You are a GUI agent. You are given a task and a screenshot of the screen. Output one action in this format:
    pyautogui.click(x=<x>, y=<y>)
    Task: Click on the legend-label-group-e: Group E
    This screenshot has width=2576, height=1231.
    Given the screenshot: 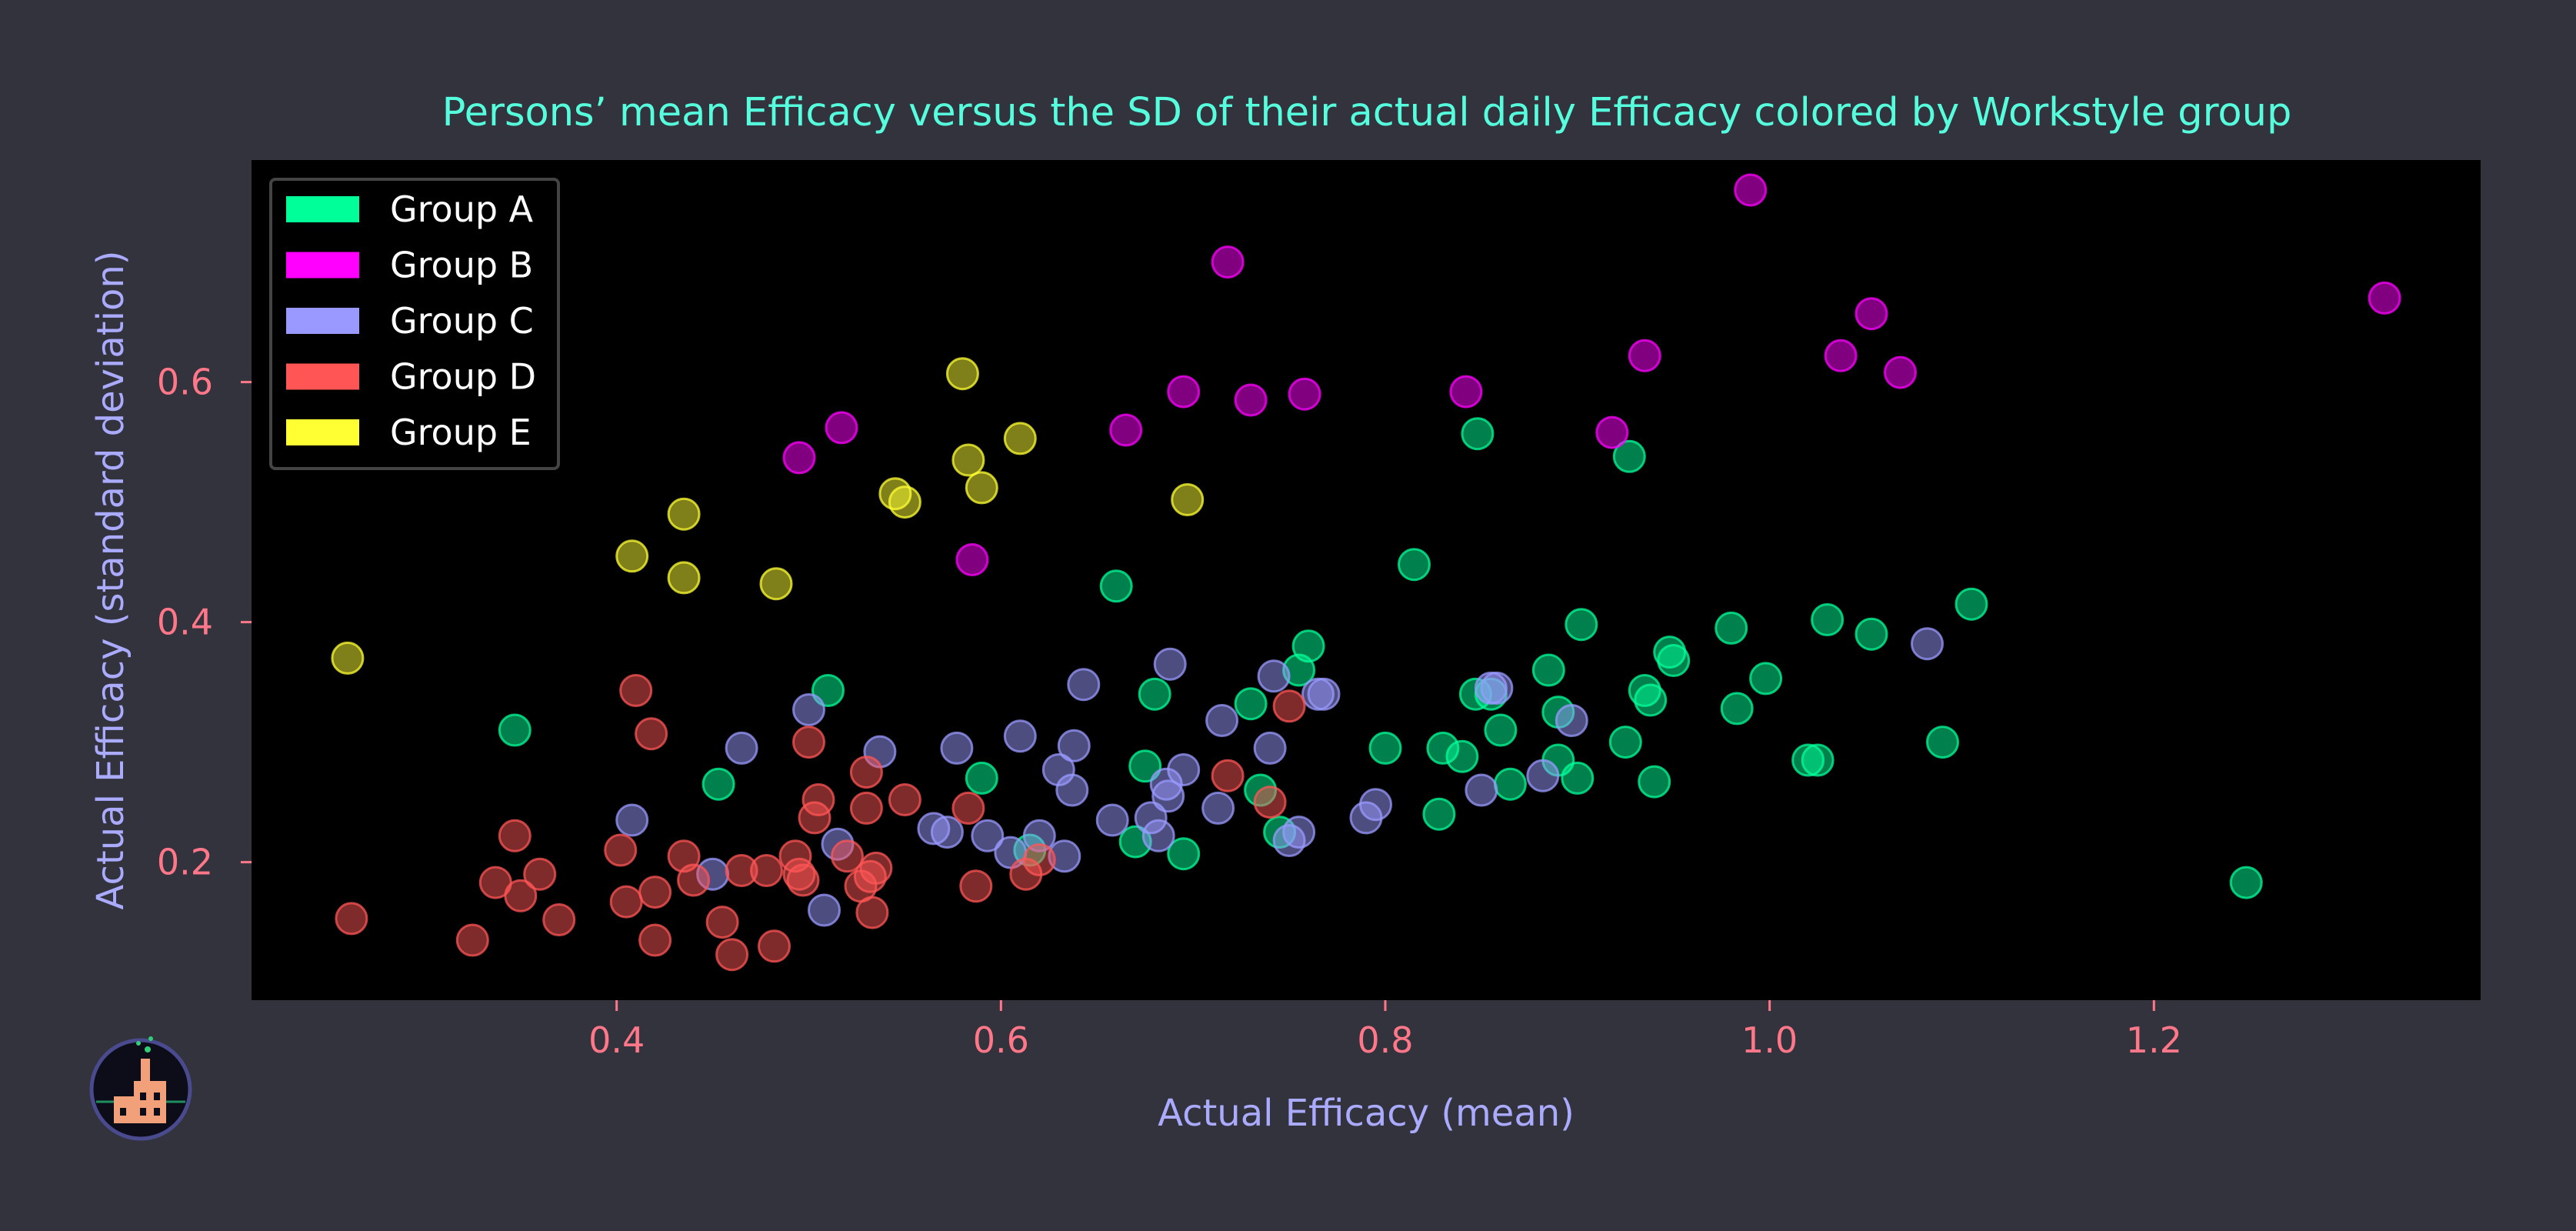 What is the action you would take?
    pyautogui.click(x=461, y=432)
    